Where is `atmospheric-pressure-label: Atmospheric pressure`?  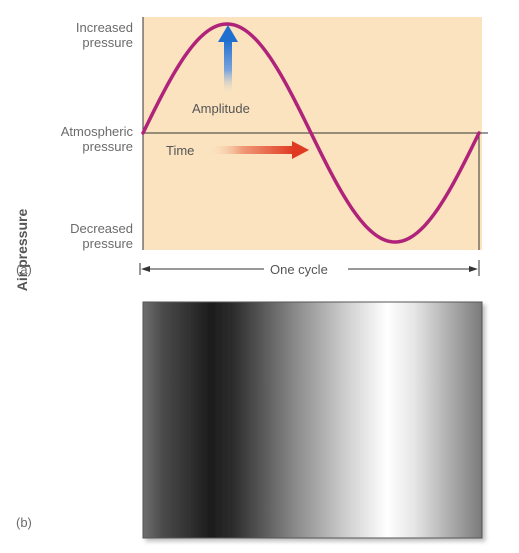 atmospheric-pressure-label: Atmospheric pressure is located at coordinates (81, 139).